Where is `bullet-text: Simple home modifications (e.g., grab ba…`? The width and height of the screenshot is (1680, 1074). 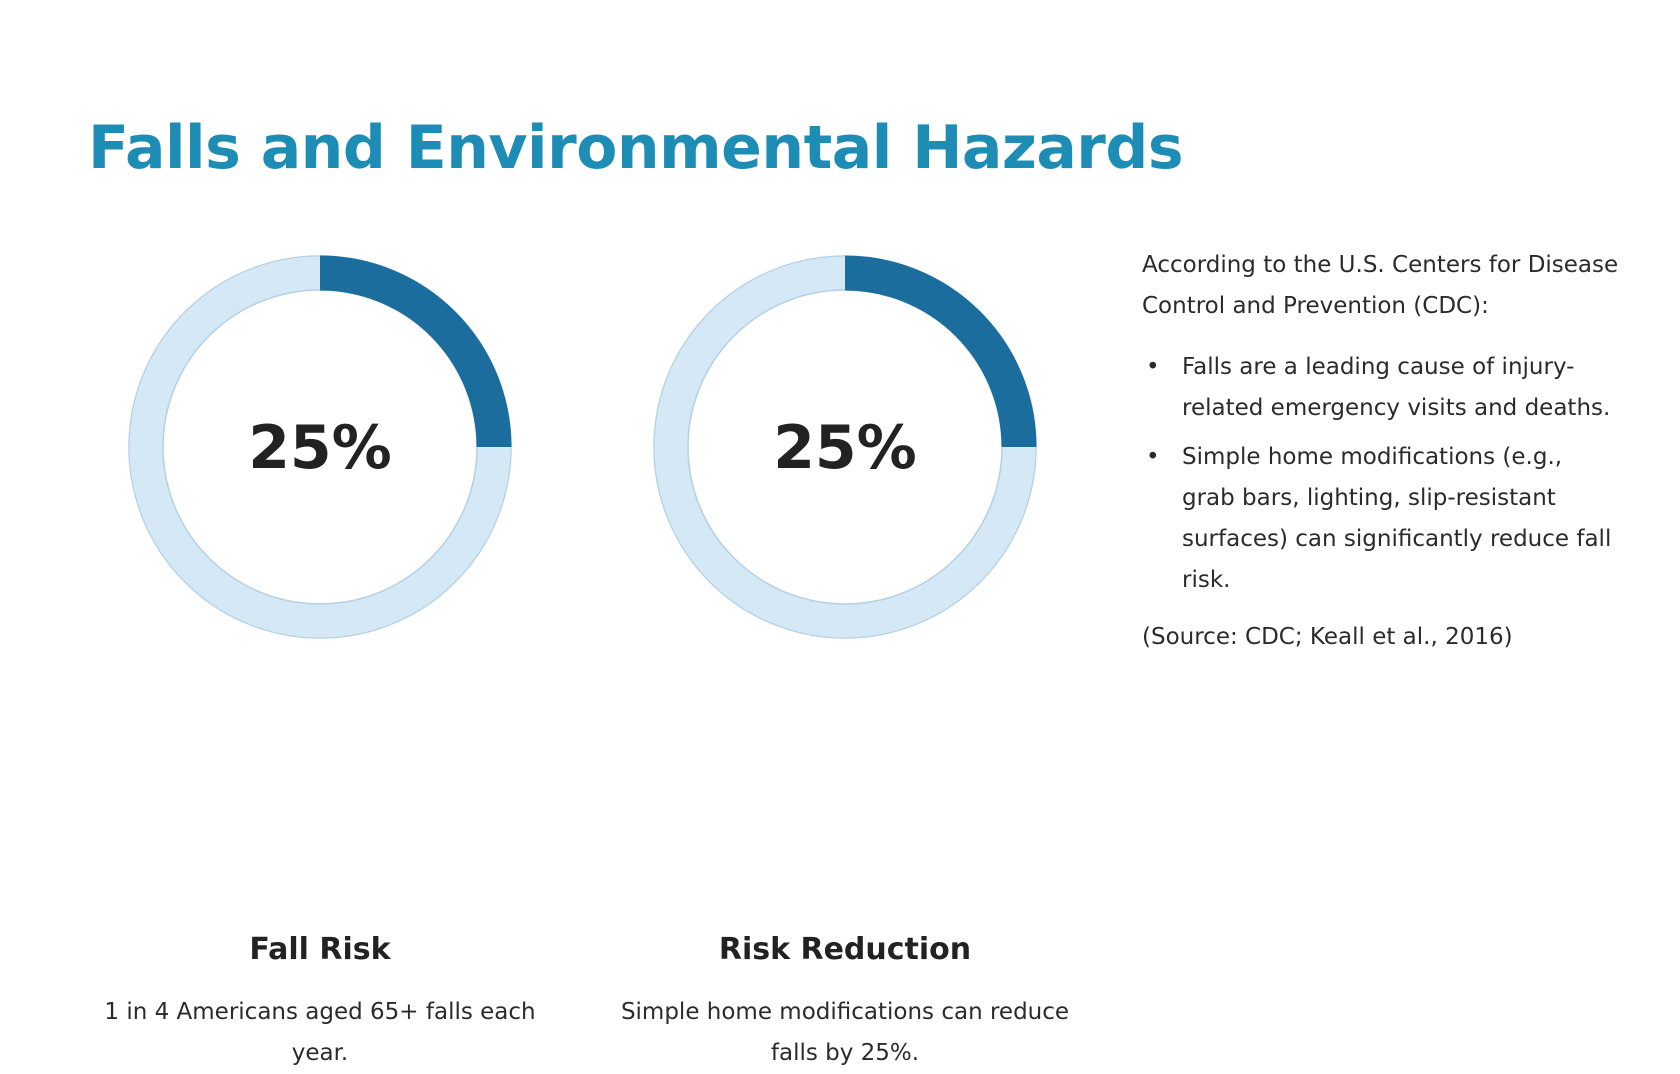 bullet-text: Simple home modifications (e.g., grab ba… is located at coordinates (1397, 518).